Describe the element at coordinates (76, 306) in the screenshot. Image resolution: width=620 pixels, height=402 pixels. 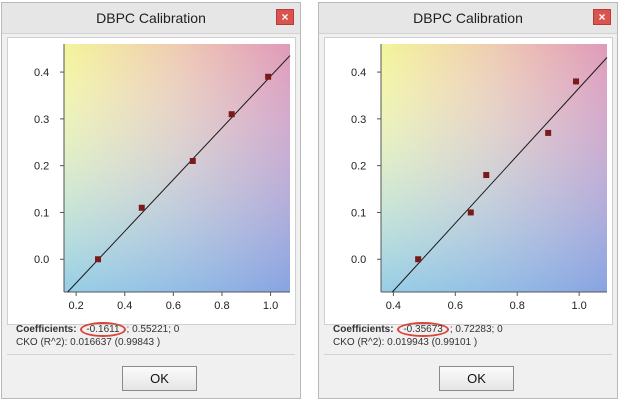
I see `x-tick-label: 0.2` at that location.